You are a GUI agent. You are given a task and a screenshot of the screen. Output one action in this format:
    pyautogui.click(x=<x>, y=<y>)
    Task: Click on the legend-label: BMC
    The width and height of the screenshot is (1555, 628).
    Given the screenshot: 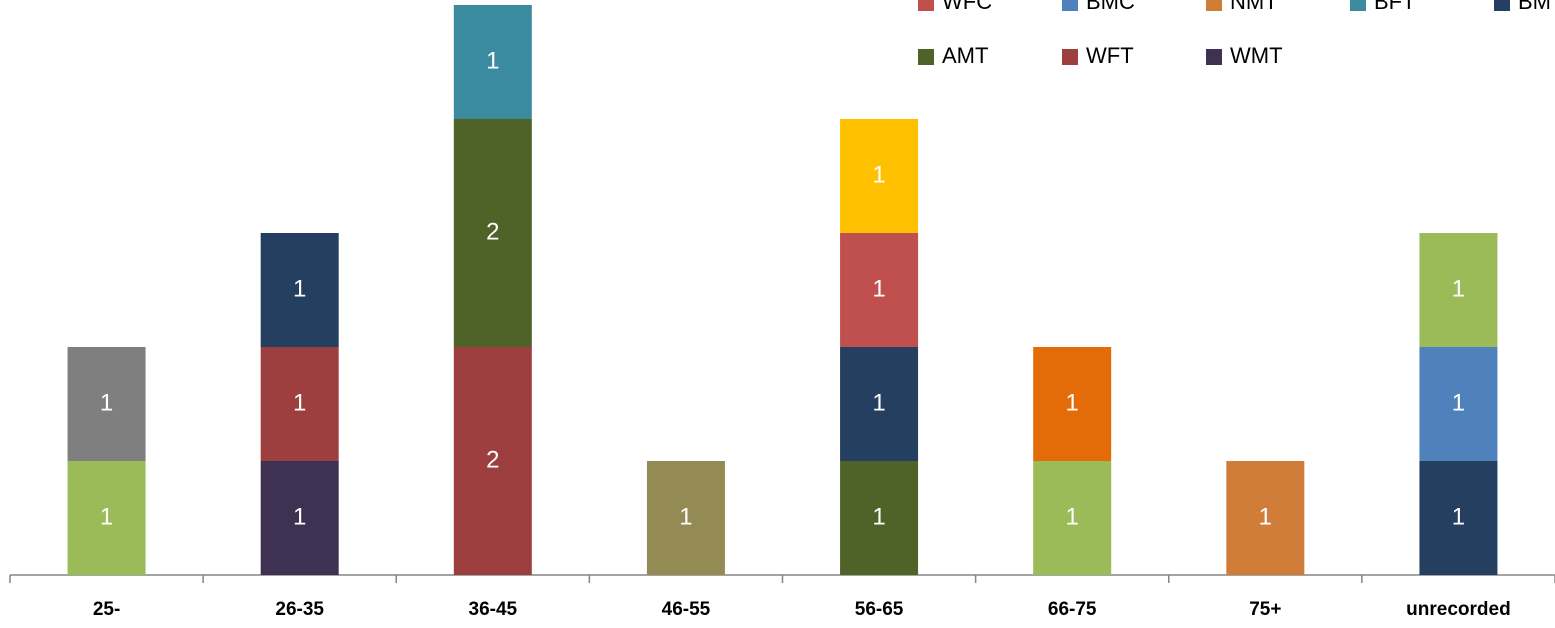 What is the action you would take?
    pyautogui.click(x=1110, y=7)
    